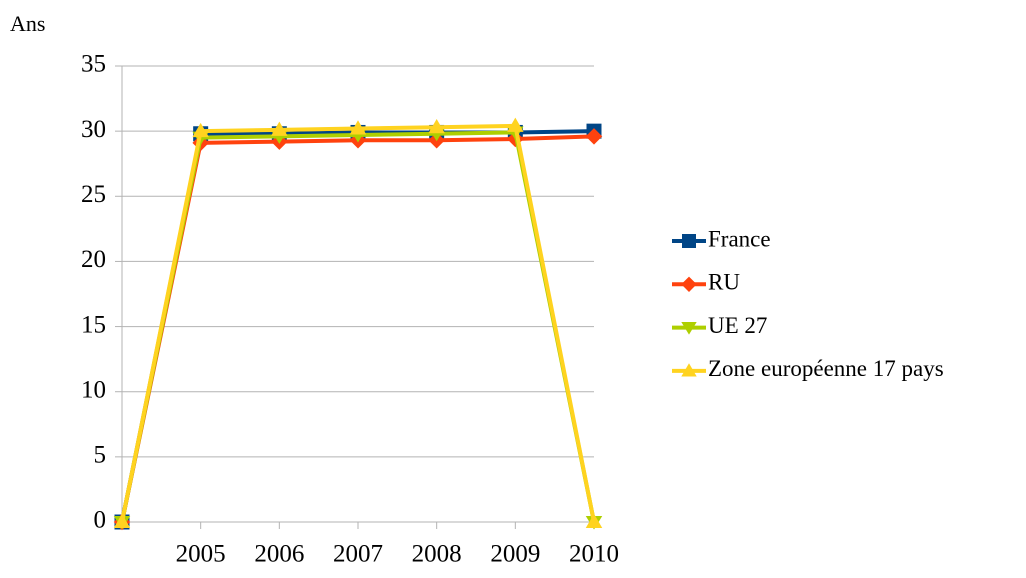 This screenshot has height=578, width=1026. Describe the element at coordinates (93, 129) in the screenshot. I see `y-tick-label: 30` at that location.